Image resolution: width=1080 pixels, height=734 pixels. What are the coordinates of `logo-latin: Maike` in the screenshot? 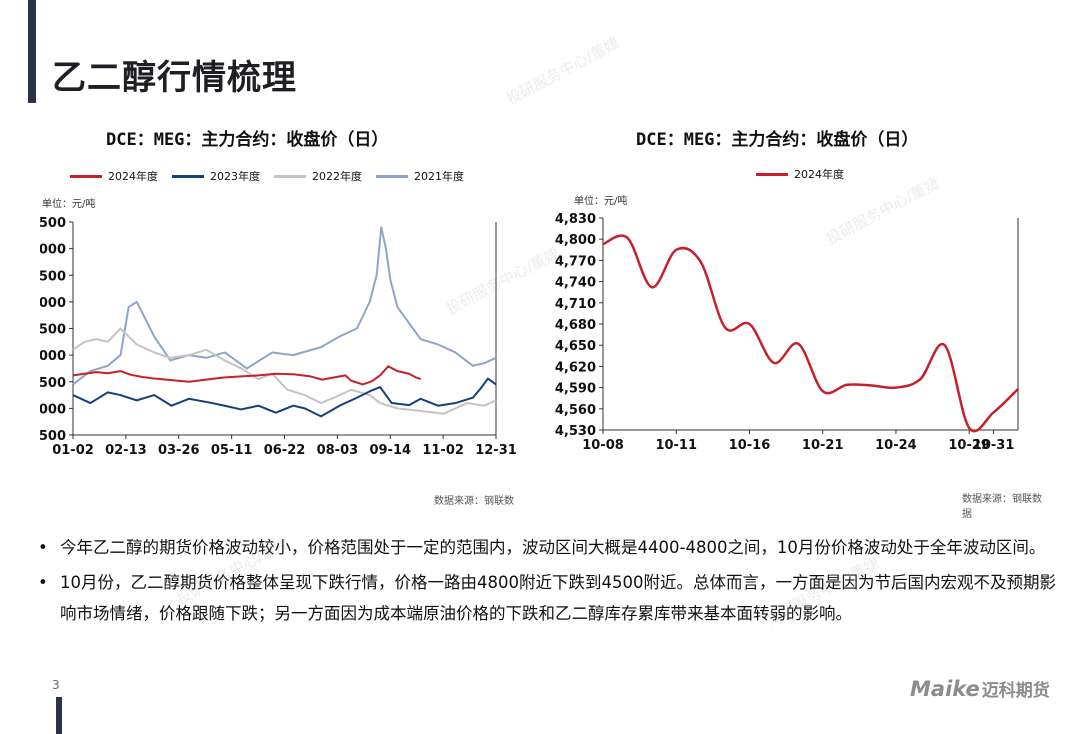 It's located at (945, 689).